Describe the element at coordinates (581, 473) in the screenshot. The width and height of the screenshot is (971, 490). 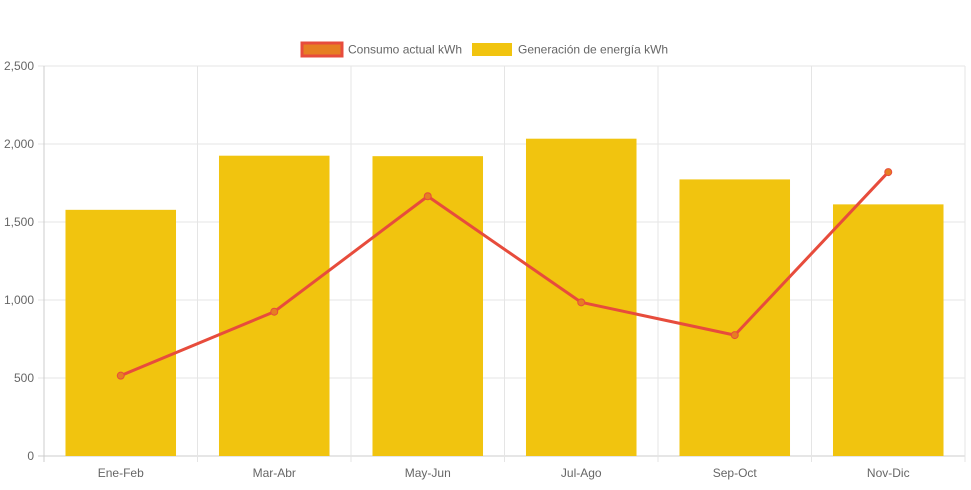
I see `x-tick-label: Jul-Ago` at that location.